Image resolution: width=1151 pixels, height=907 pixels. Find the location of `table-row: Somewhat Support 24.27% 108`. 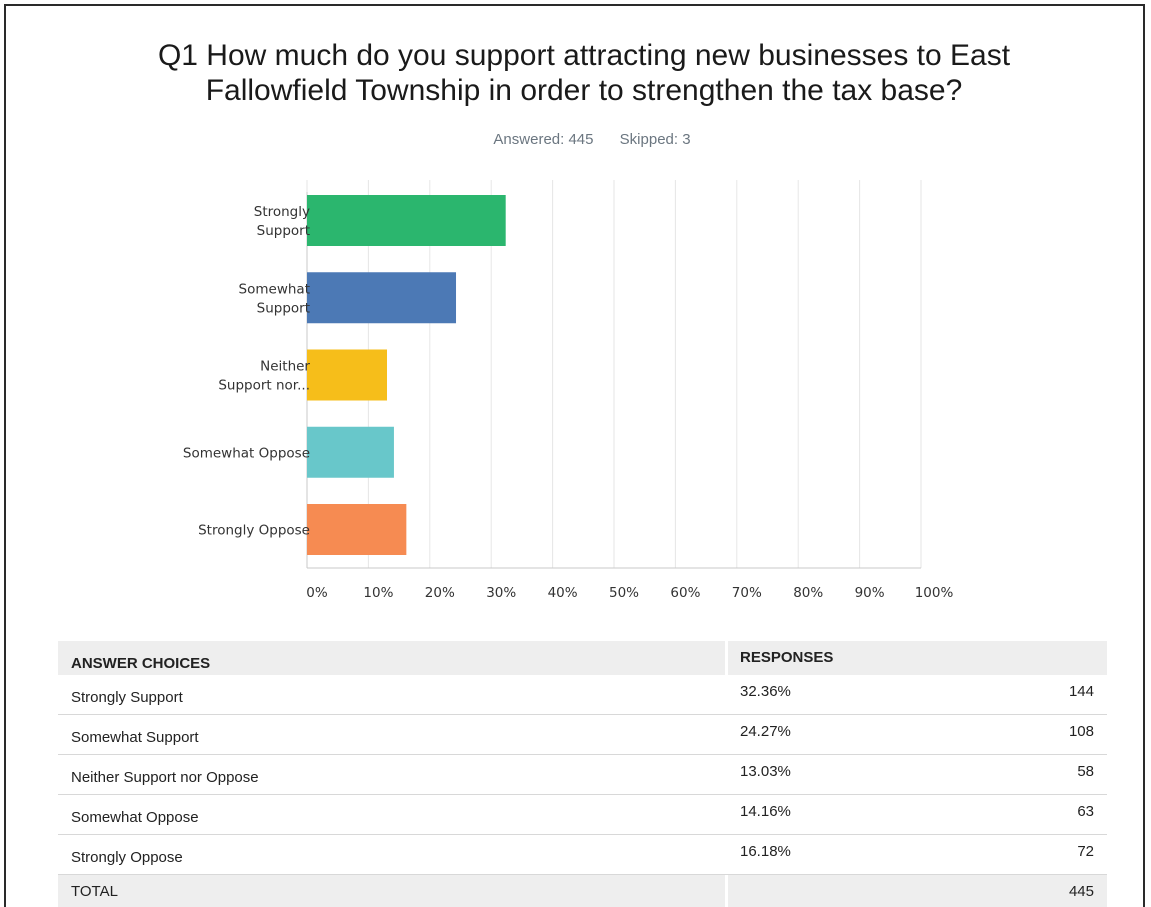

table-row: Somewhat Support 24.27% 108 is located at coordinates (582, 735).